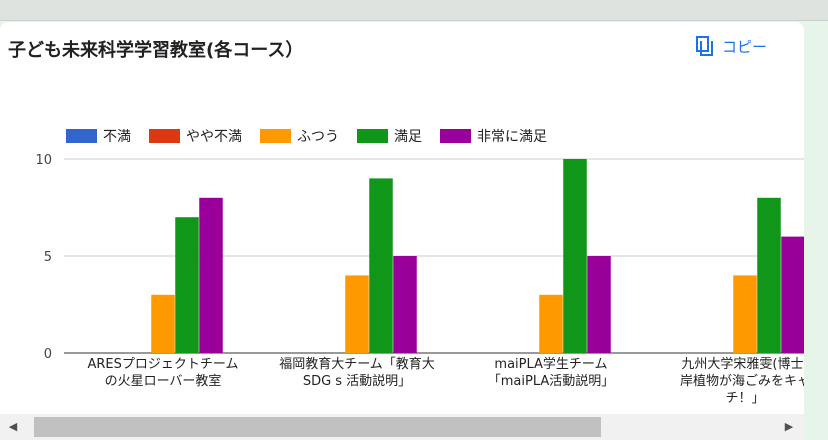 This screenshot has width=828, height=440. I want to click on x-tick-label-line: ARESプロジェクトチーム, so click(163, 364).